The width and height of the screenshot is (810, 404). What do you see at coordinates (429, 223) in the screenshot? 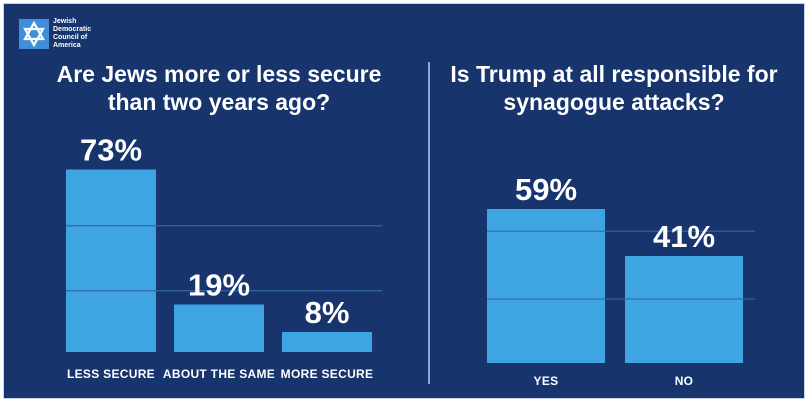
I see `panel-divider` at bounding box center [429, 223].